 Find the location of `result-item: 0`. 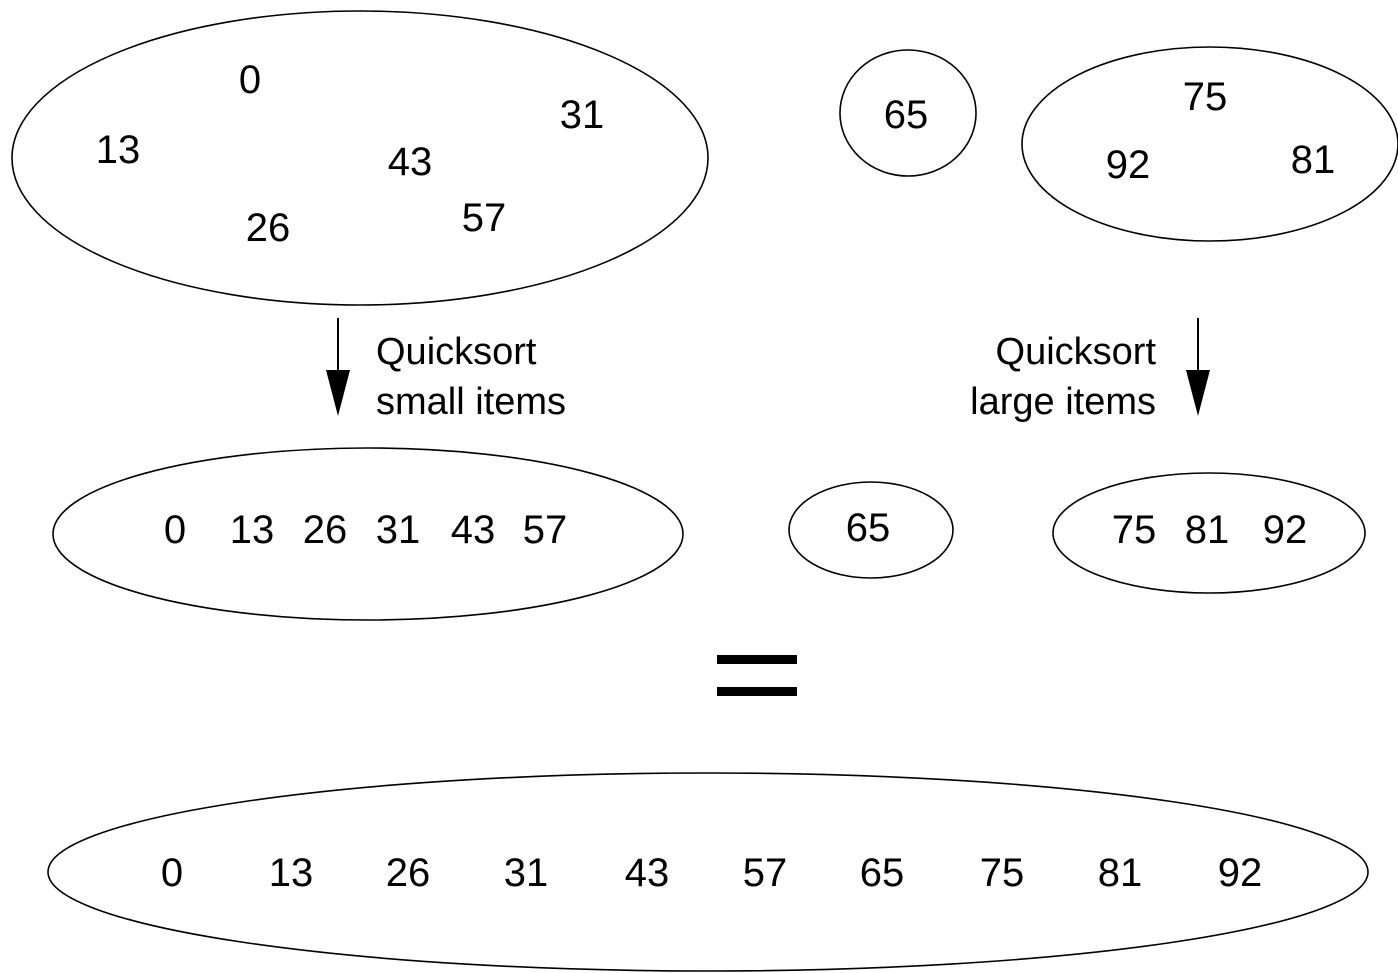

result-item: 0 is located at coordinates (172, 873).